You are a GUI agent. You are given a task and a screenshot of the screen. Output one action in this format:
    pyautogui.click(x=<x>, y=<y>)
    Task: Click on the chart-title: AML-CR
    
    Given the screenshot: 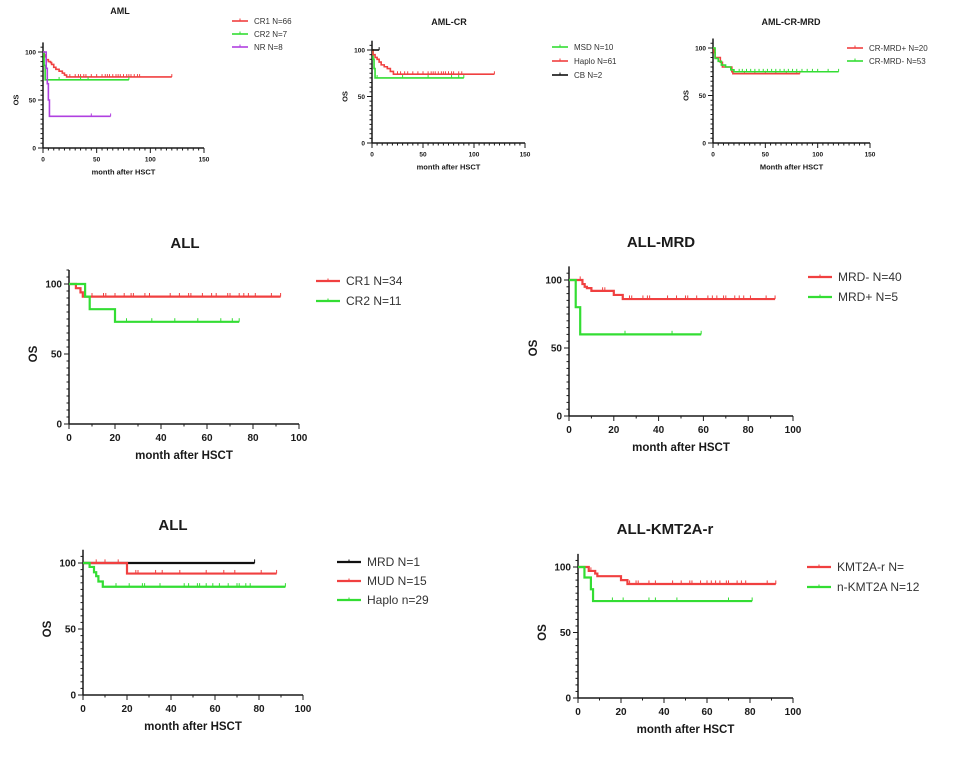 What is the action you would take?
    pyautogui.click(x=449, y=22)
    